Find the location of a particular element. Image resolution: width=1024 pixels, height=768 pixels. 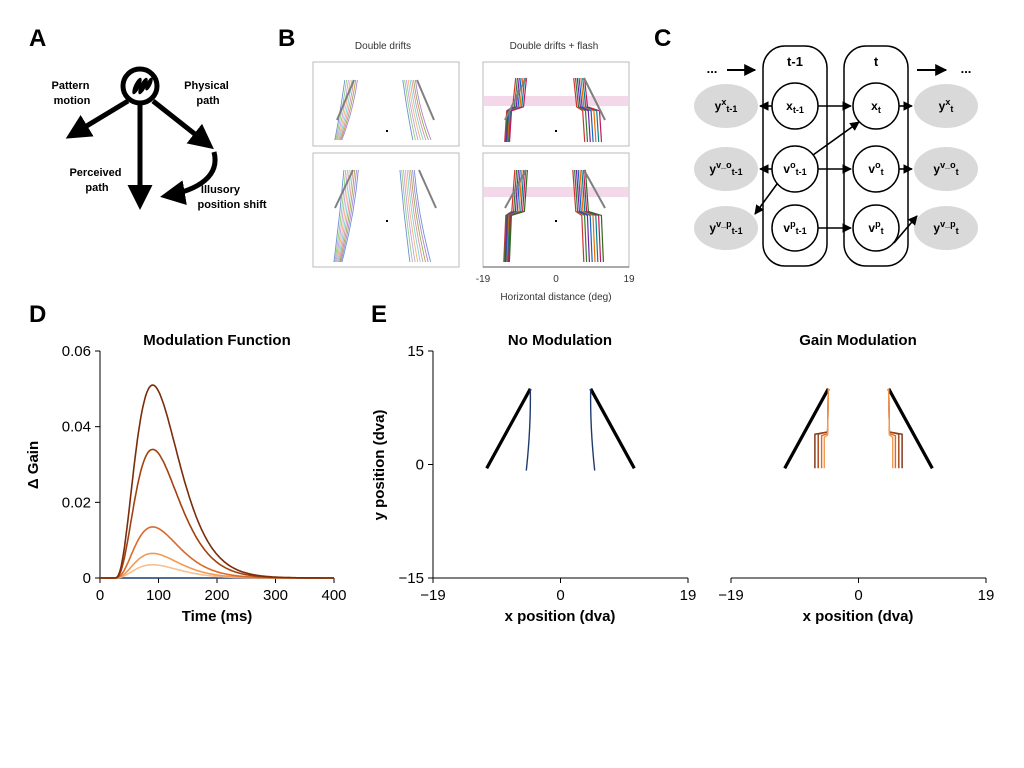

y-tick-label: 0 is located at coordinates (420, 465).